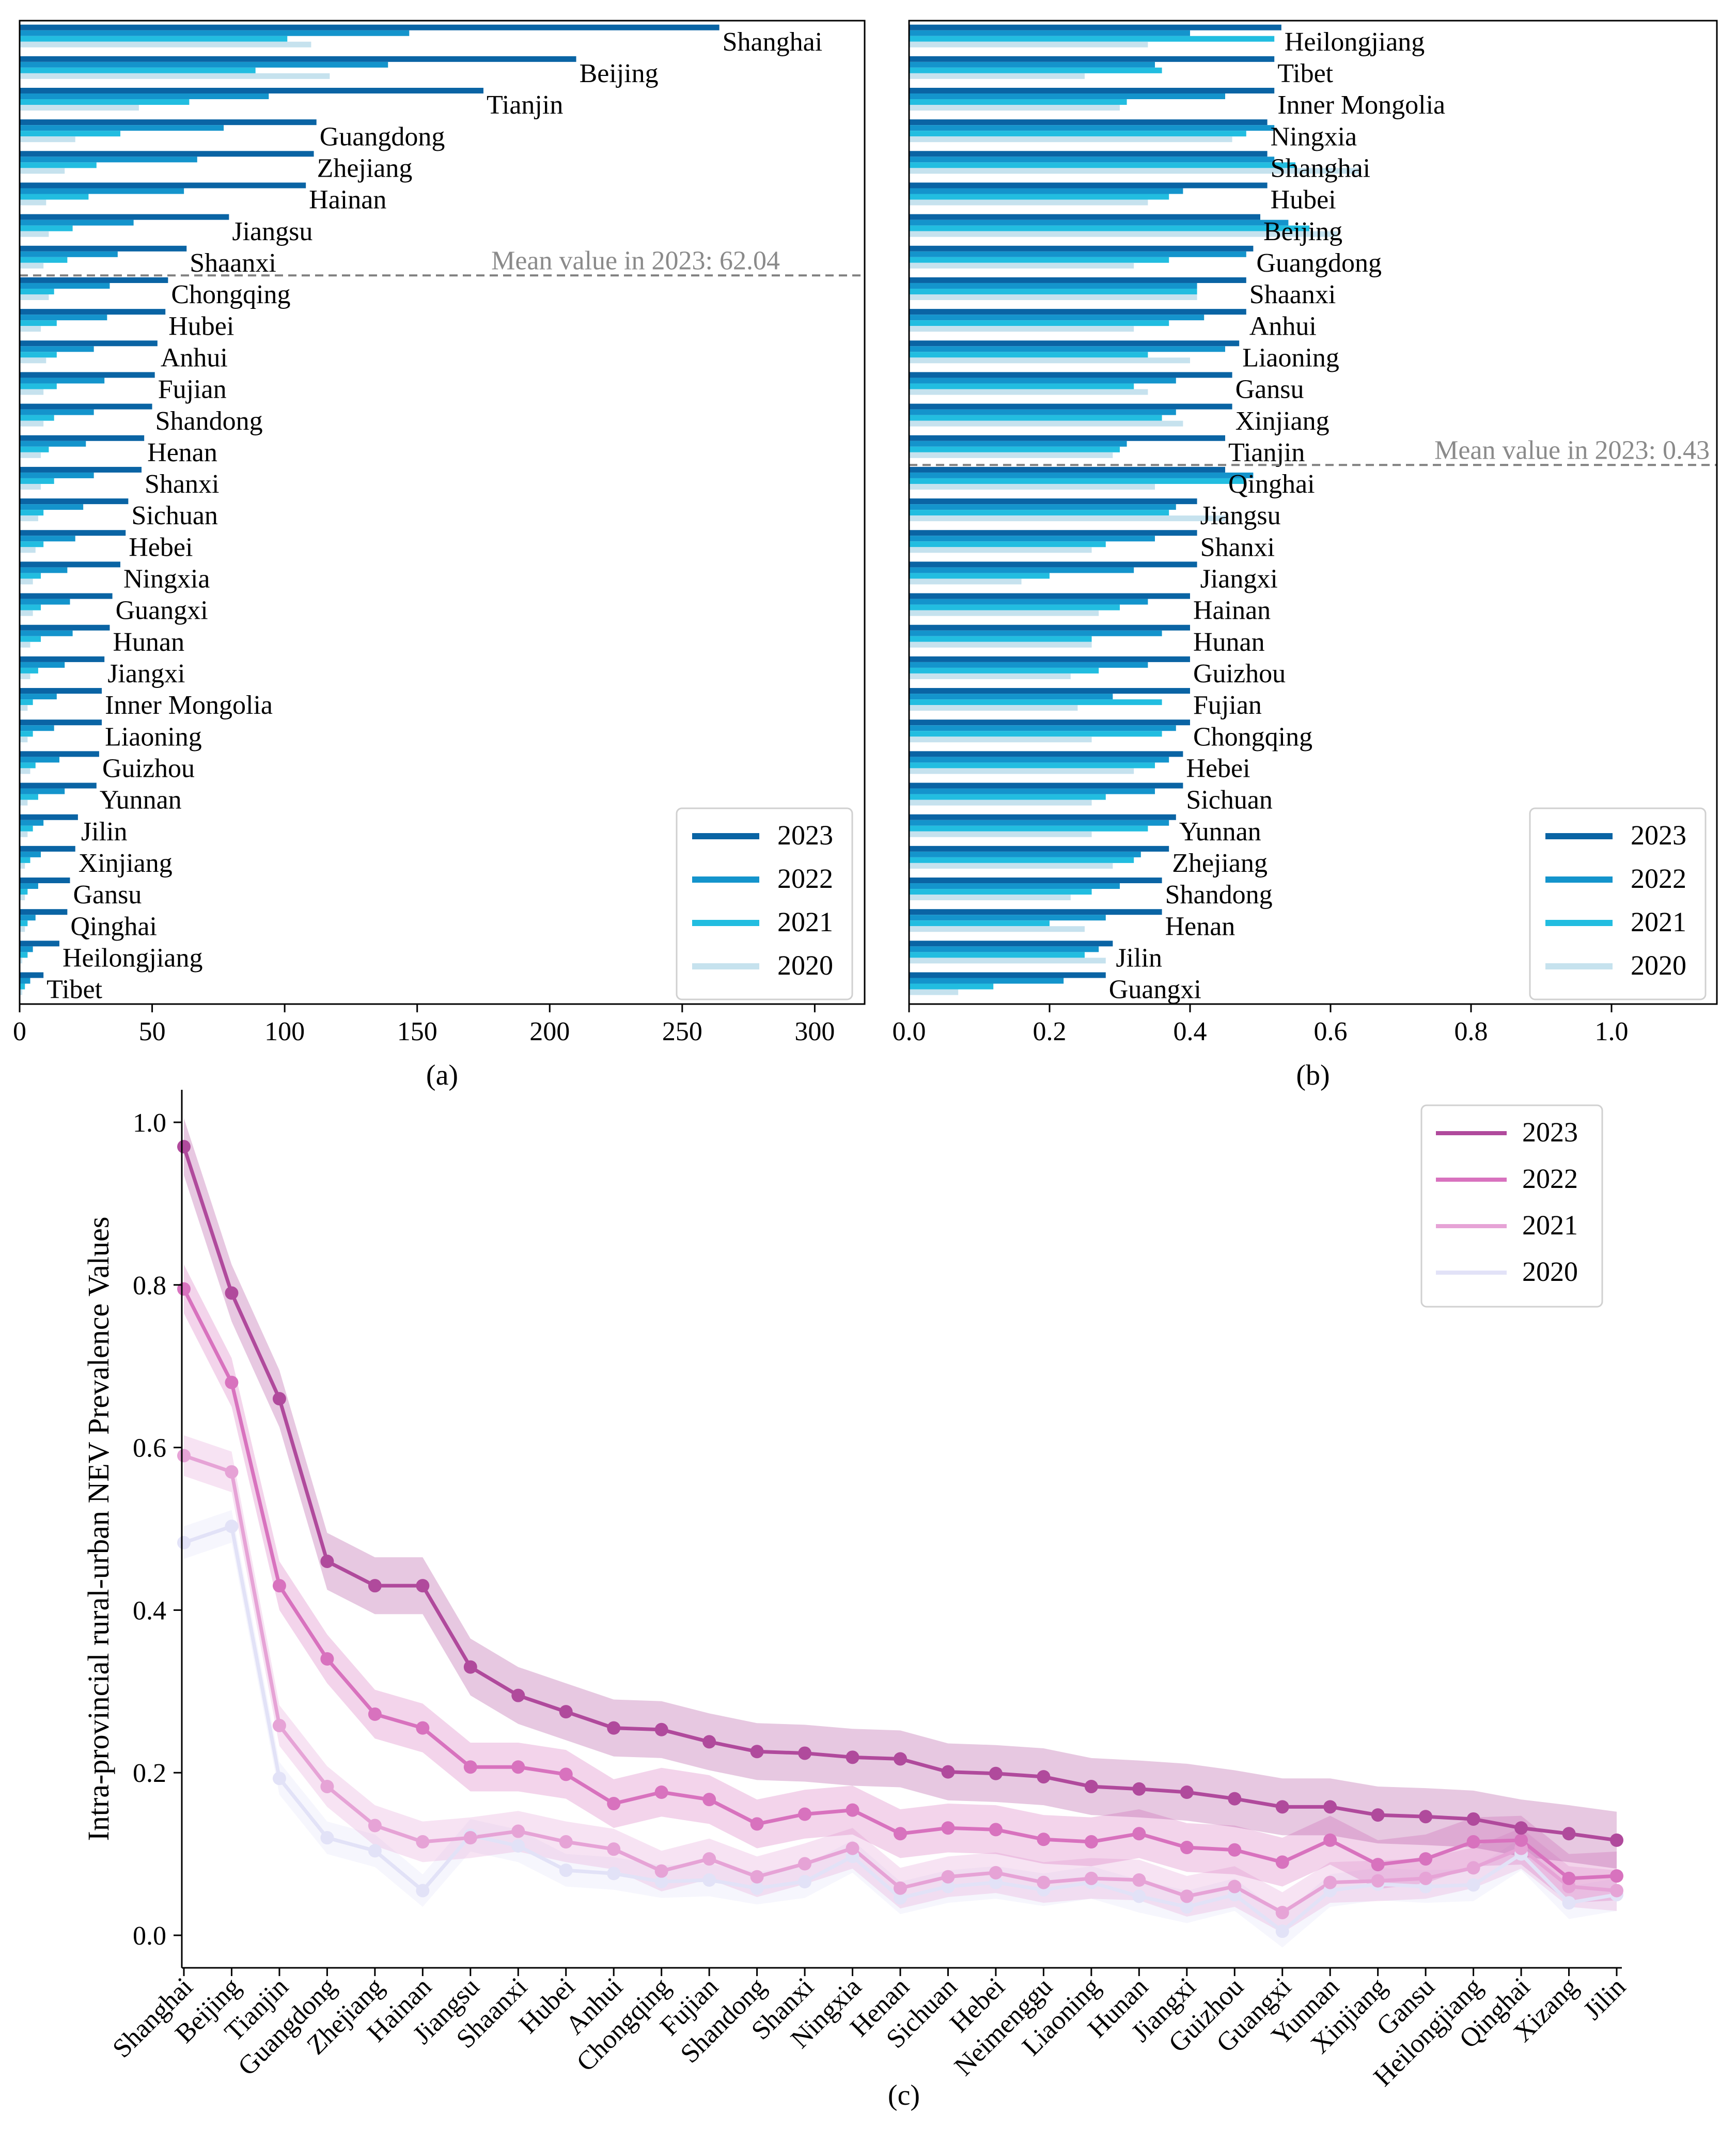 This screenshot has height=2130, width=1736. Describe the element at coordinates (1091, 1842) in the screenshot. I see `point-2022-liaoning` at that location.